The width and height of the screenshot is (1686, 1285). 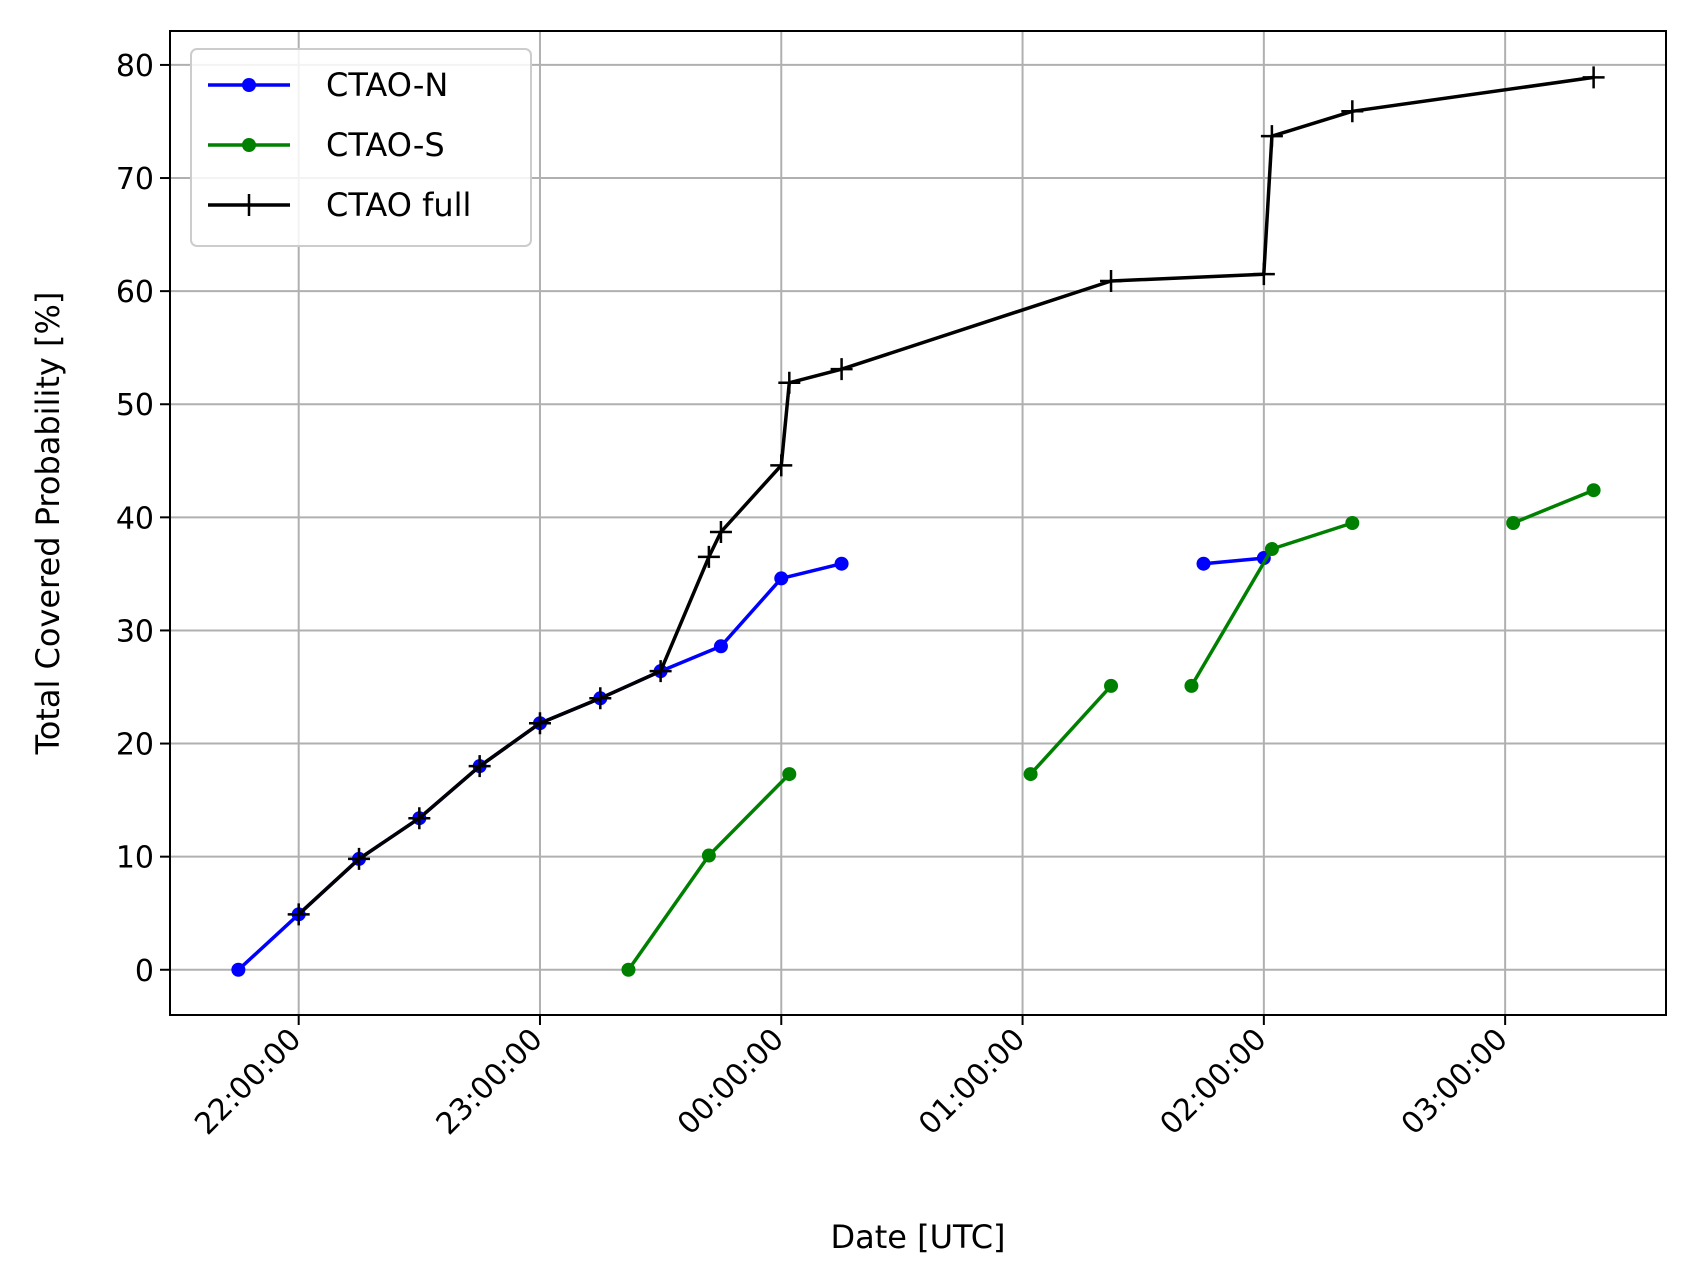 What do you see at coordinates (1213, 1082) in the screenshot?
I see `x-tick-label: 02:00:00` at bounding box center [1213, 1082].